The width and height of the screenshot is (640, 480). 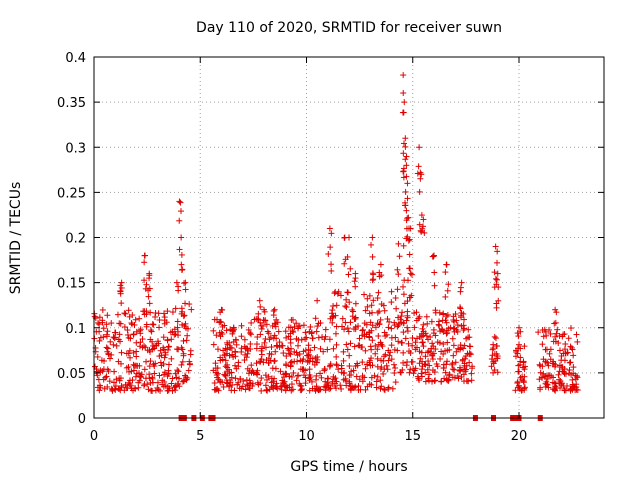 What do you see at coordinates (348, 467) in the screenshot?
I see `x-axis-title: GPS time / hours` at bounding box center [348, 467].